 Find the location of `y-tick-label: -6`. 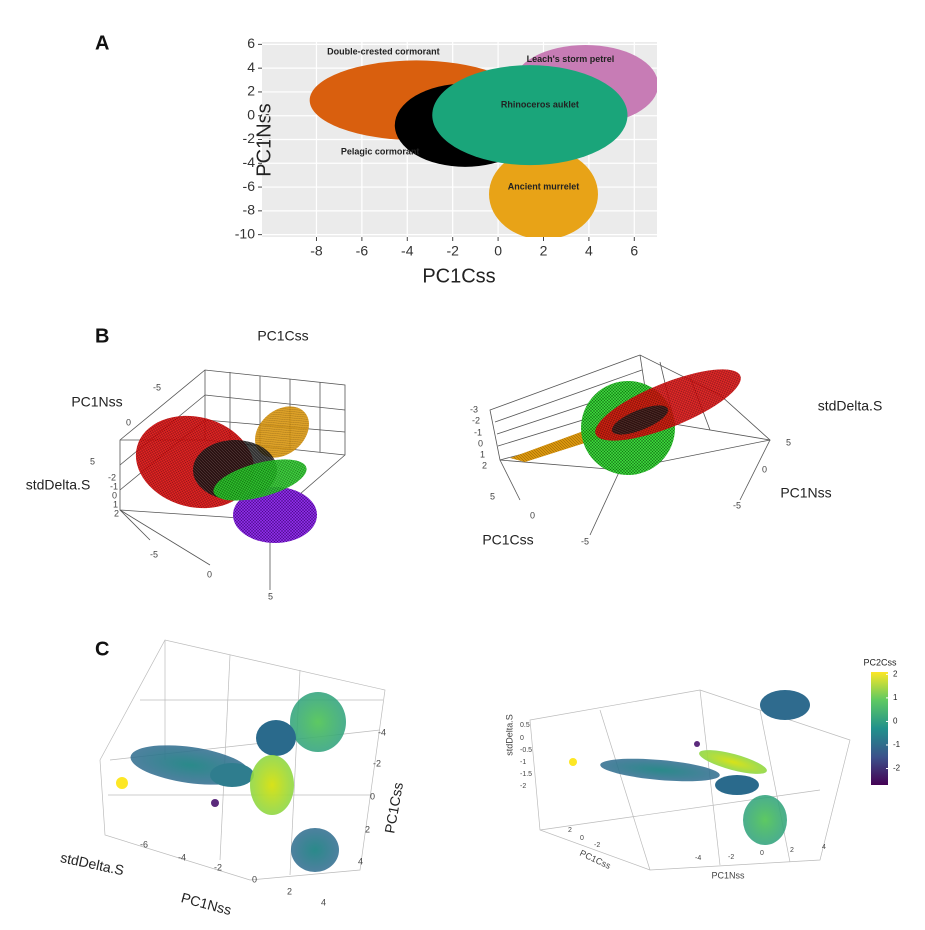

y-tick-label: -6 is located at coordinates (249, 186).